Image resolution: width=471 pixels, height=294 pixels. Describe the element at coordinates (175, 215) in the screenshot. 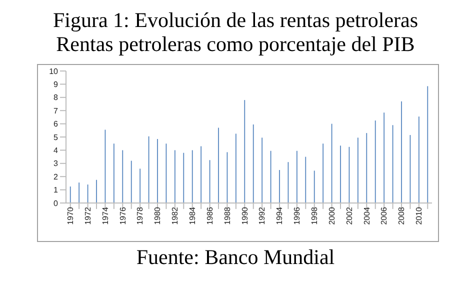

I see `x-tick-label: 1982` at that location.